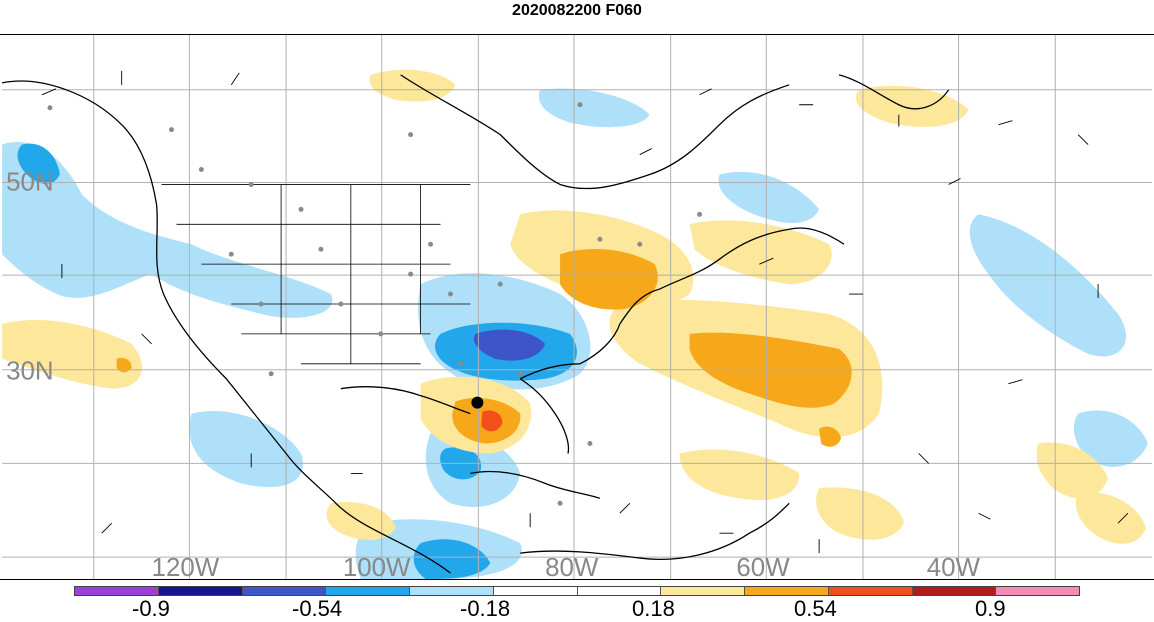  I want to click on neg-field-westcoast, so click(167, 230).